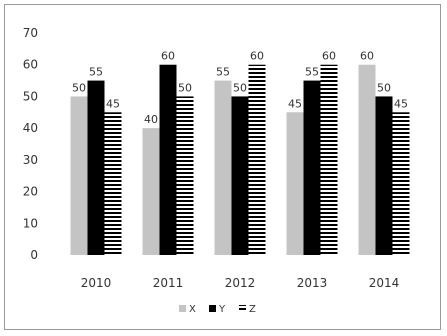 This screenshot has width=447, height=336. I want to click on y-tick-label-20: 20, so click(30, 192).